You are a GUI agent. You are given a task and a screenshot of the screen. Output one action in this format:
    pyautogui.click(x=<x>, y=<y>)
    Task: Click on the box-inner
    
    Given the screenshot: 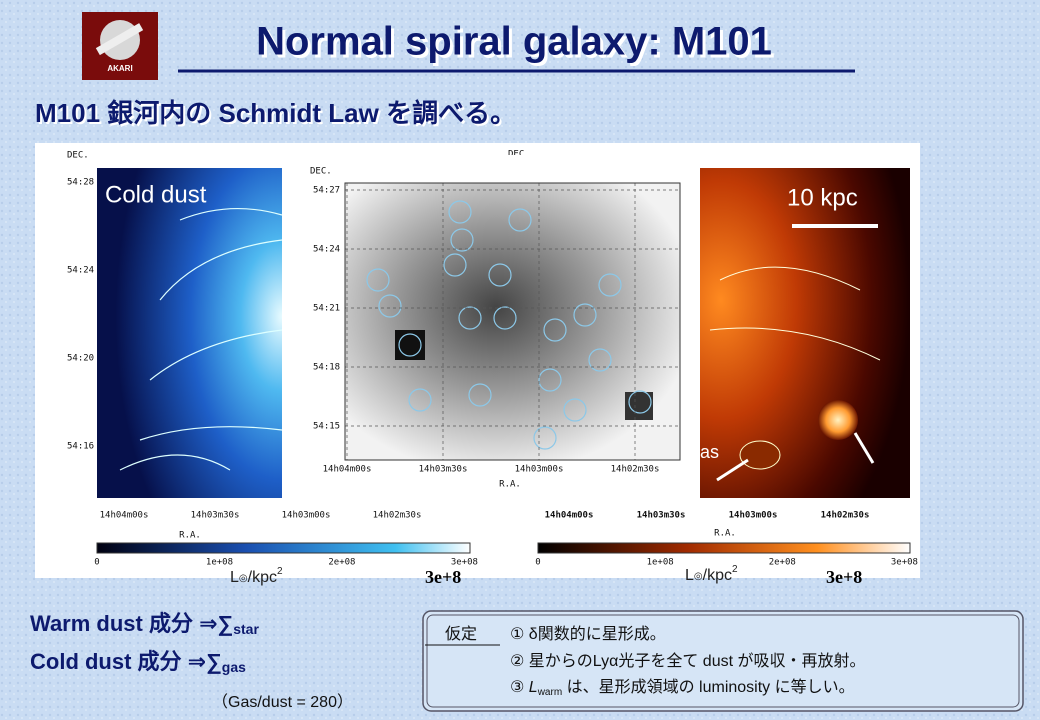 What is the action you would take?
    pyautogui.click(x=723, y=661)
    